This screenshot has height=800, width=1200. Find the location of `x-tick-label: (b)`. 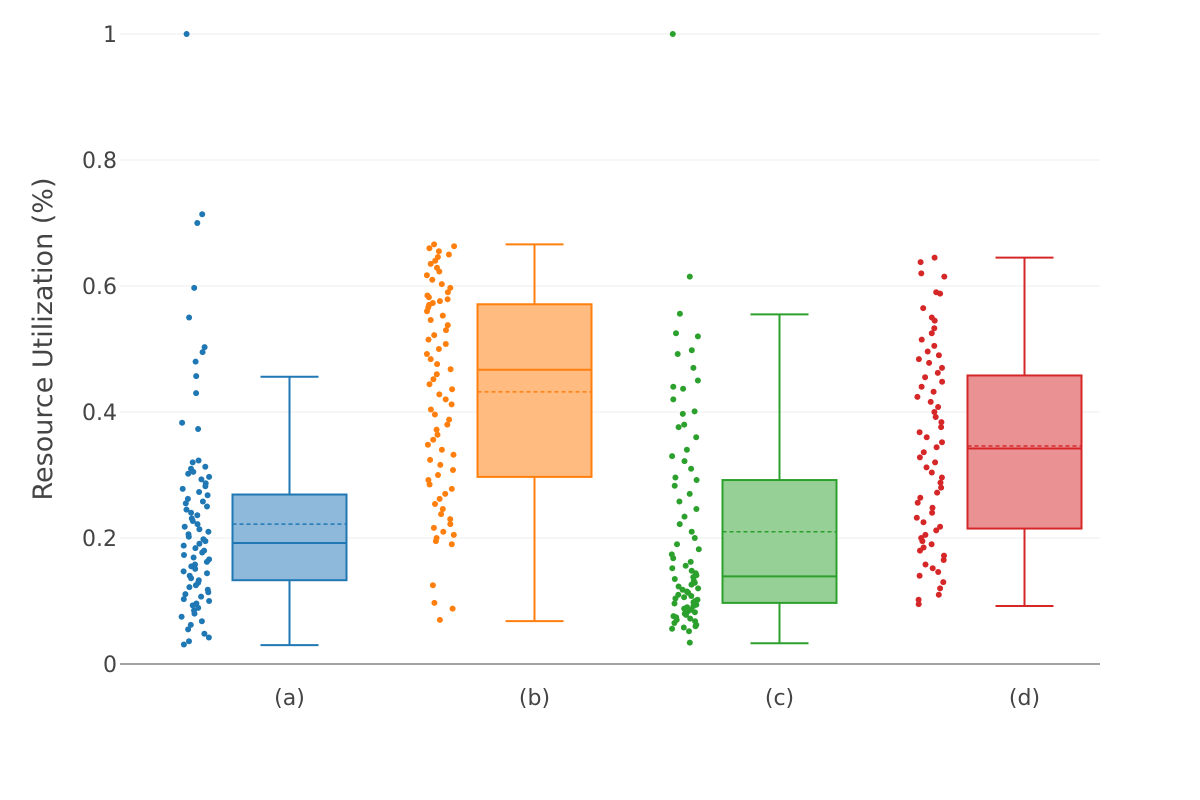

x-tick-label: (b) is located at coordinates (534, 698).